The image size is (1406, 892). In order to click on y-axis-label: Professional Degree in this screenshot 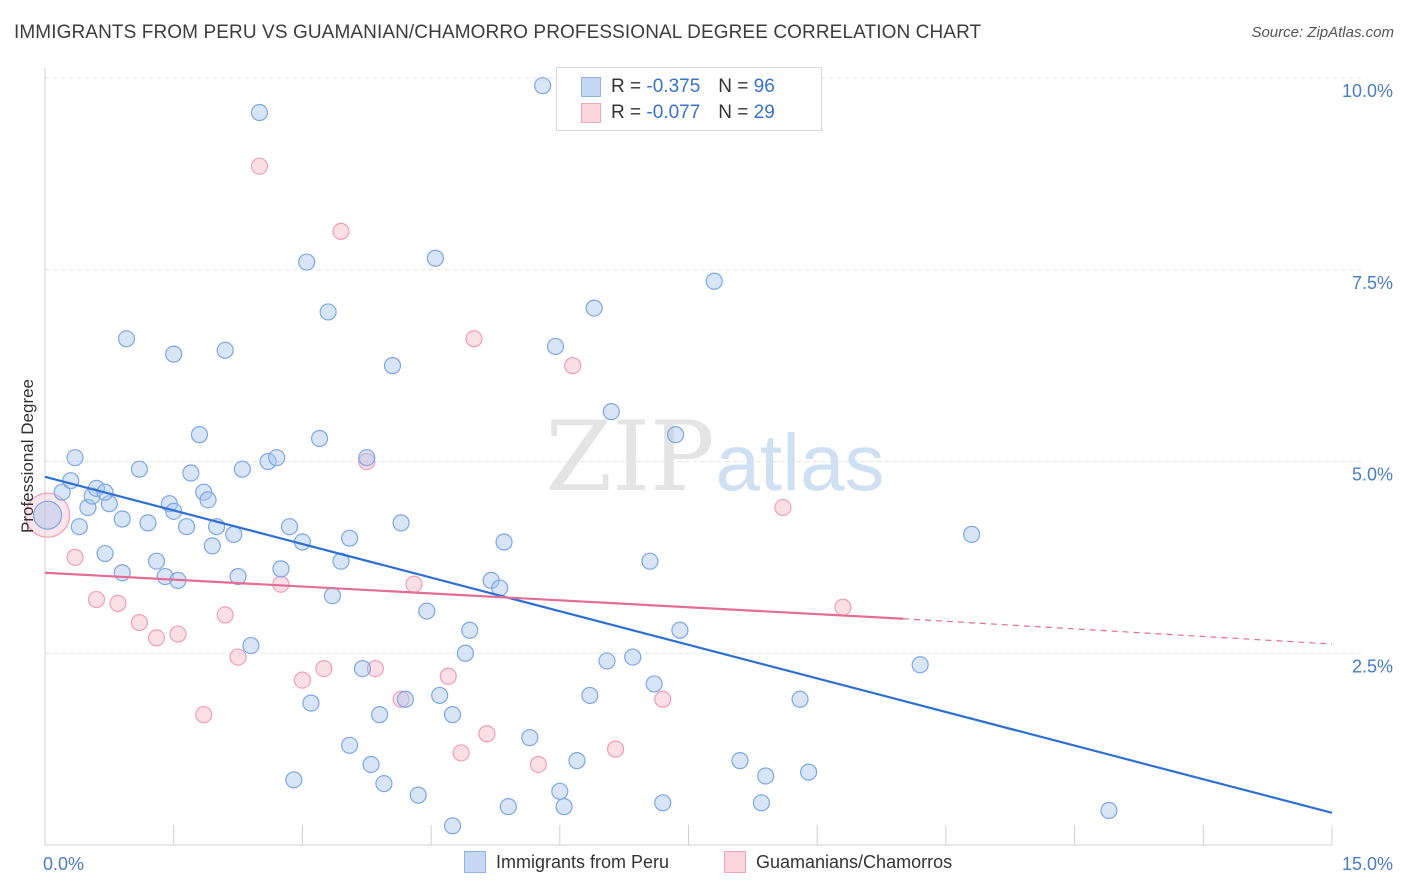, I will do `click(27, 456)`.